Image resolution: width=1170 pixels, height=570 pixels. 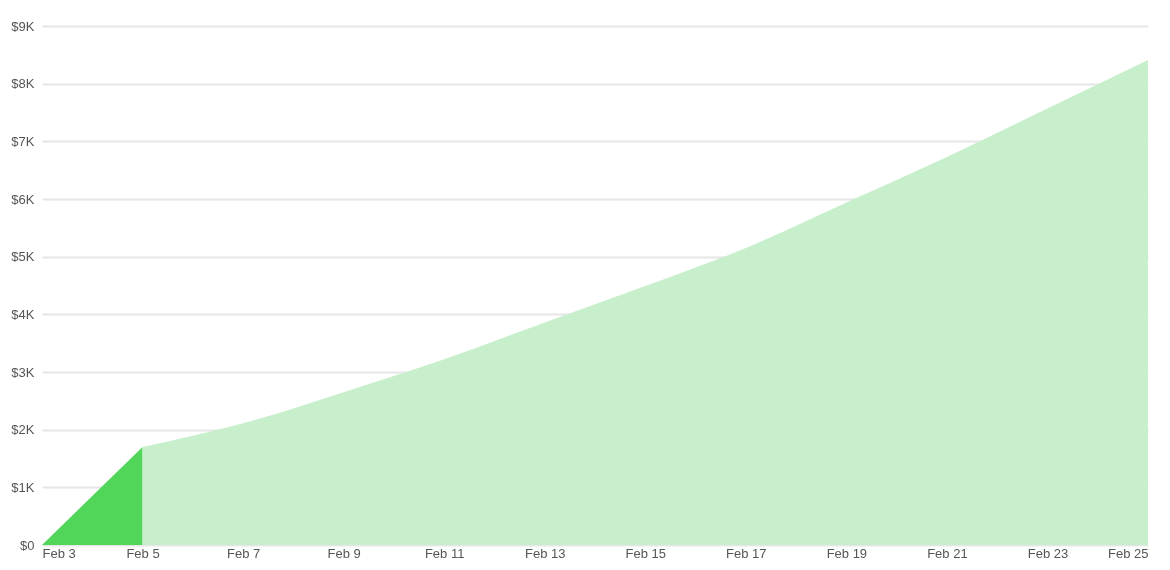 I want to click on x-tick-label: Feb 5, so click(x=143, y=553).